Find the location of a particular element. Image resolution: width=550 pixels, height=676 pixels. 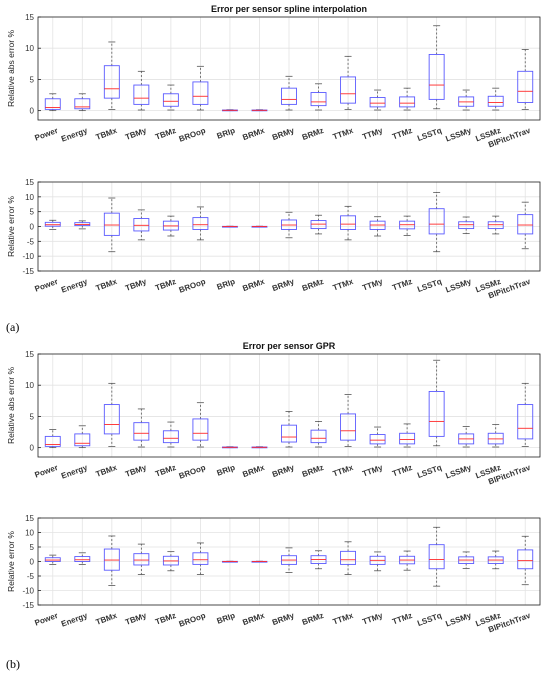

box-TTMz is located at coordinates (407, 435).